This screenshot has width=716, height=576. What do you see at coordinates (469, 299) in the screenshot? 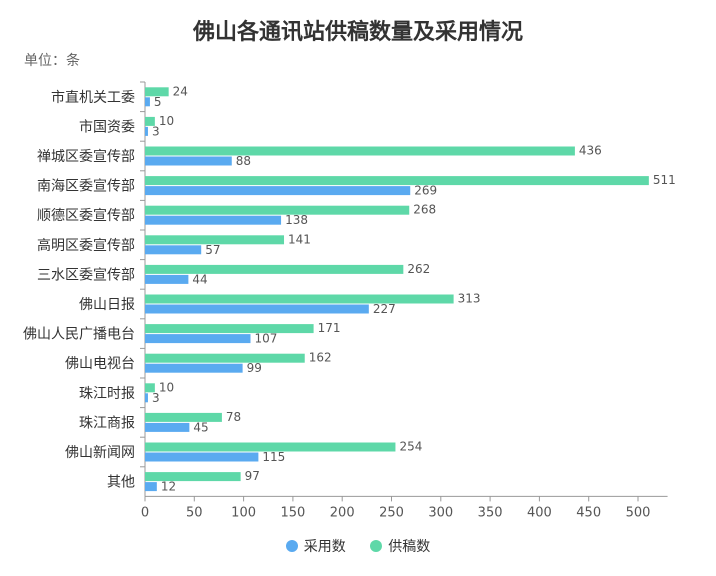
I see `data-label-submitted: 313` at bounding box center [469, 299].